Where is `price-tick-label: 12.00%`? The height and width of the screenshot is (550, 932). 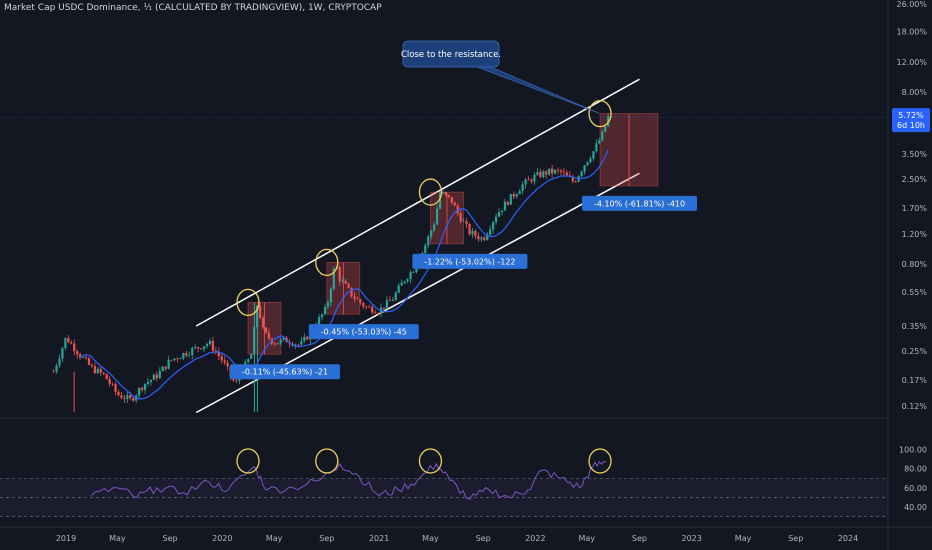
price-tick-label: 12.00% is located at coordinates (911, 62).